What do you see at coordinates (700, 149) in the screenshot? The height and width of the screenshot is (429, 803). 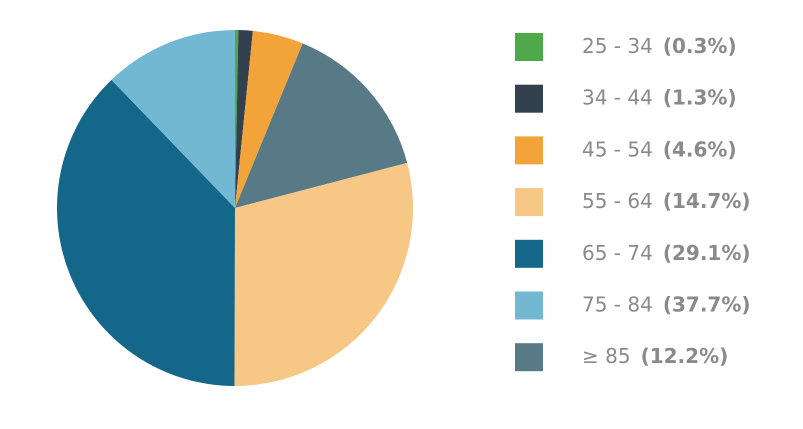 I see `legend-value: (4.6%)` at bounding box center [700, 149].